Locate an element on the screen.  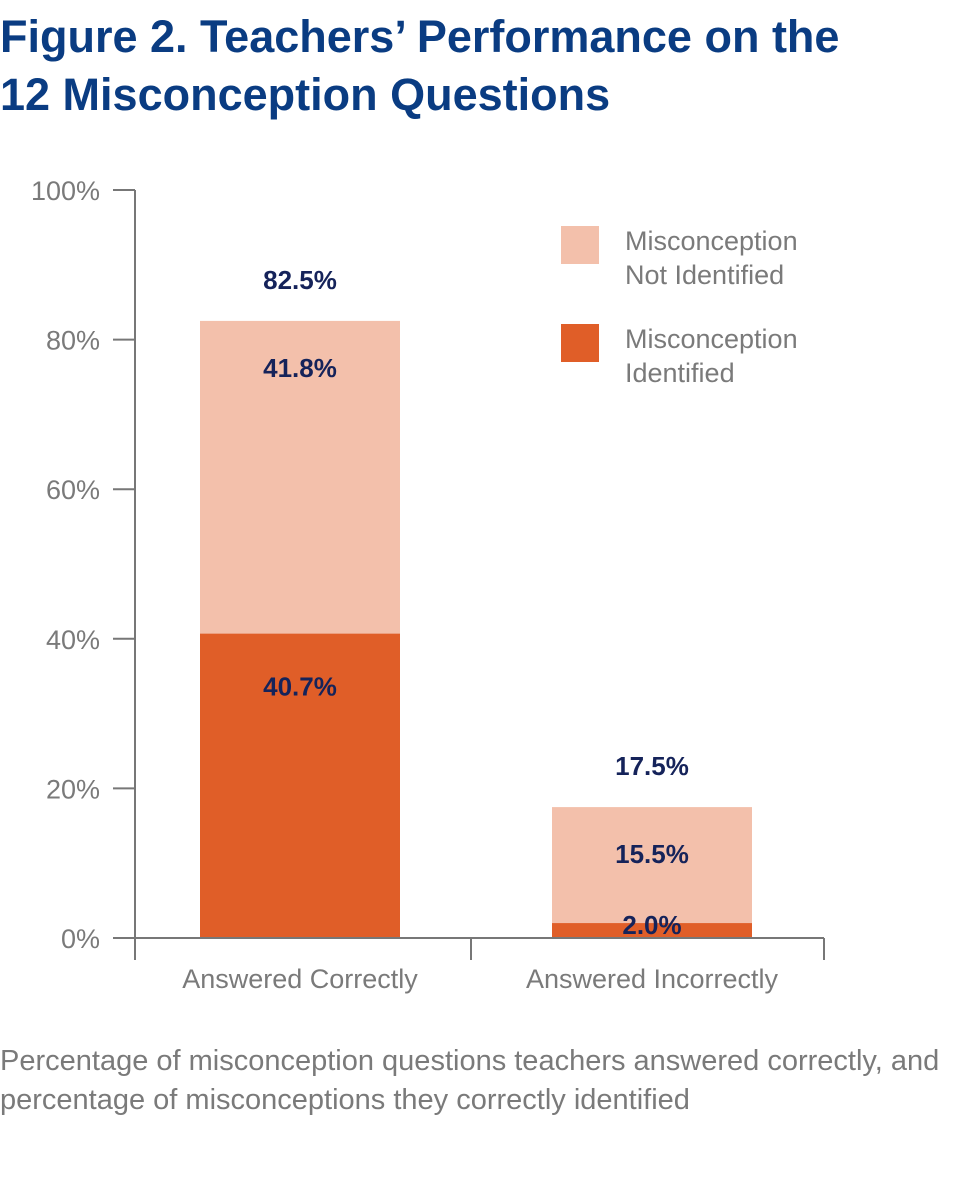
x-category-label: Answered Incorrectly is located at coordinates (652, 979).